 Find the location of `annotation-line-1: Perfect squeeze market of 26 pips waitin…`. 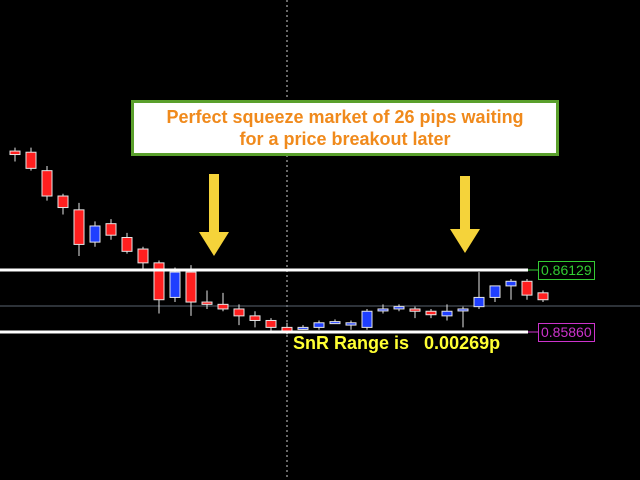

annotation-line-1: Perfect squeeze market of 26 pips waitin… is located at coordinates (345, 117).